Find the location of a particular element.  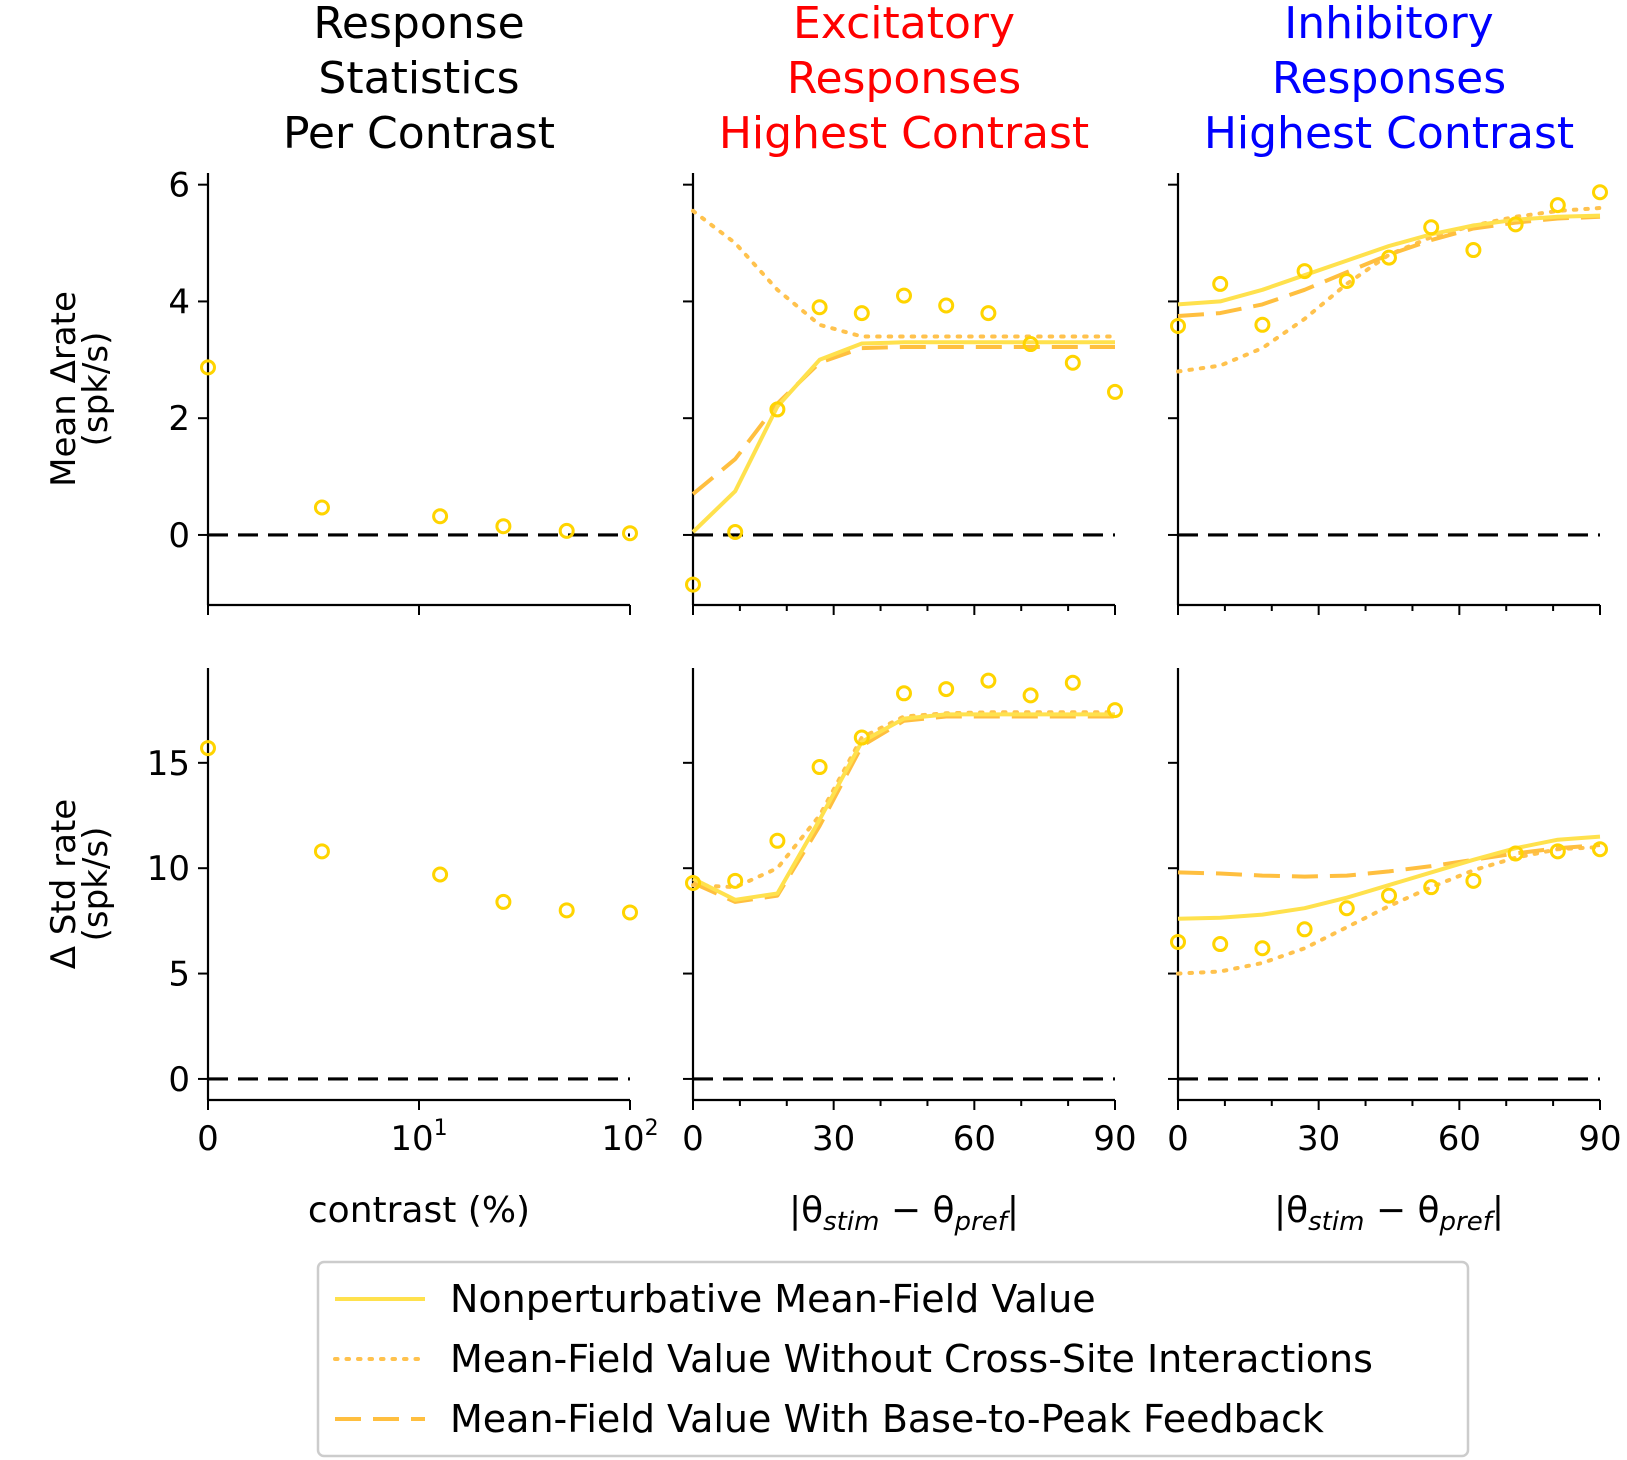

chart-panel-6: 0 30 60 90 |θstim − θpref| is located at coordinates (1394, 952).